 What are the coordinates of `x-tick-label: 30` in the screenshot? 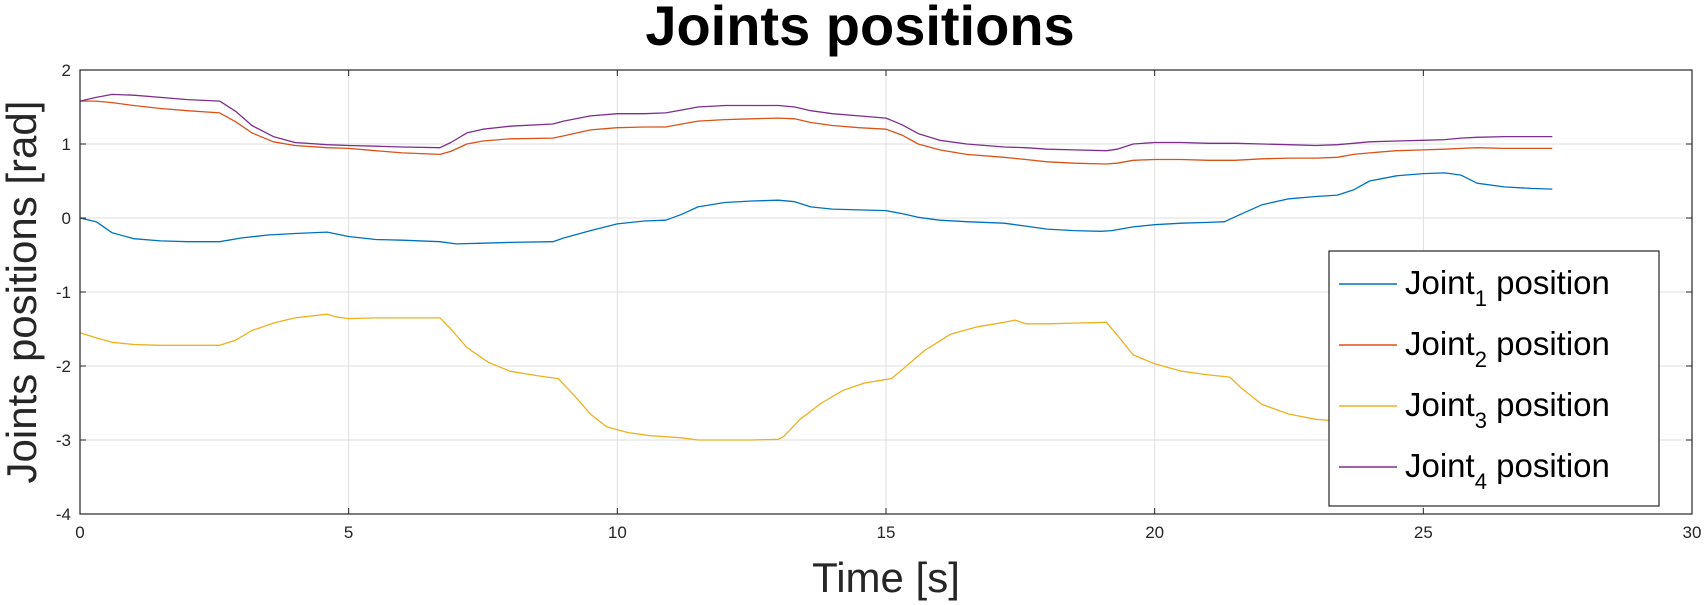 It's located at (1692, 532).